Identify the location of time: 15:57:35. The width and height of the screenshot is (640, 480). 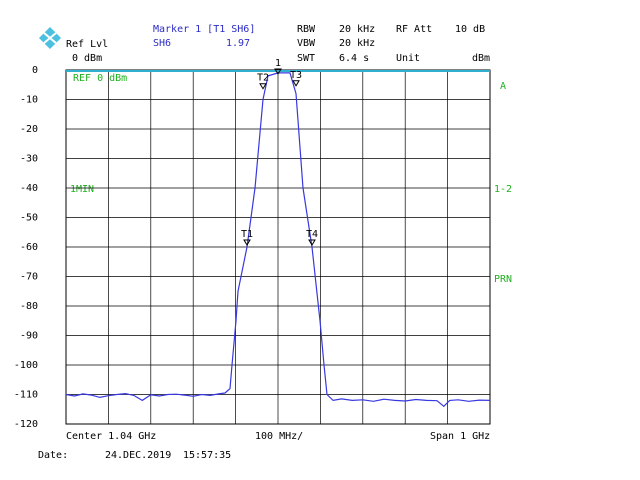
(207, 455).